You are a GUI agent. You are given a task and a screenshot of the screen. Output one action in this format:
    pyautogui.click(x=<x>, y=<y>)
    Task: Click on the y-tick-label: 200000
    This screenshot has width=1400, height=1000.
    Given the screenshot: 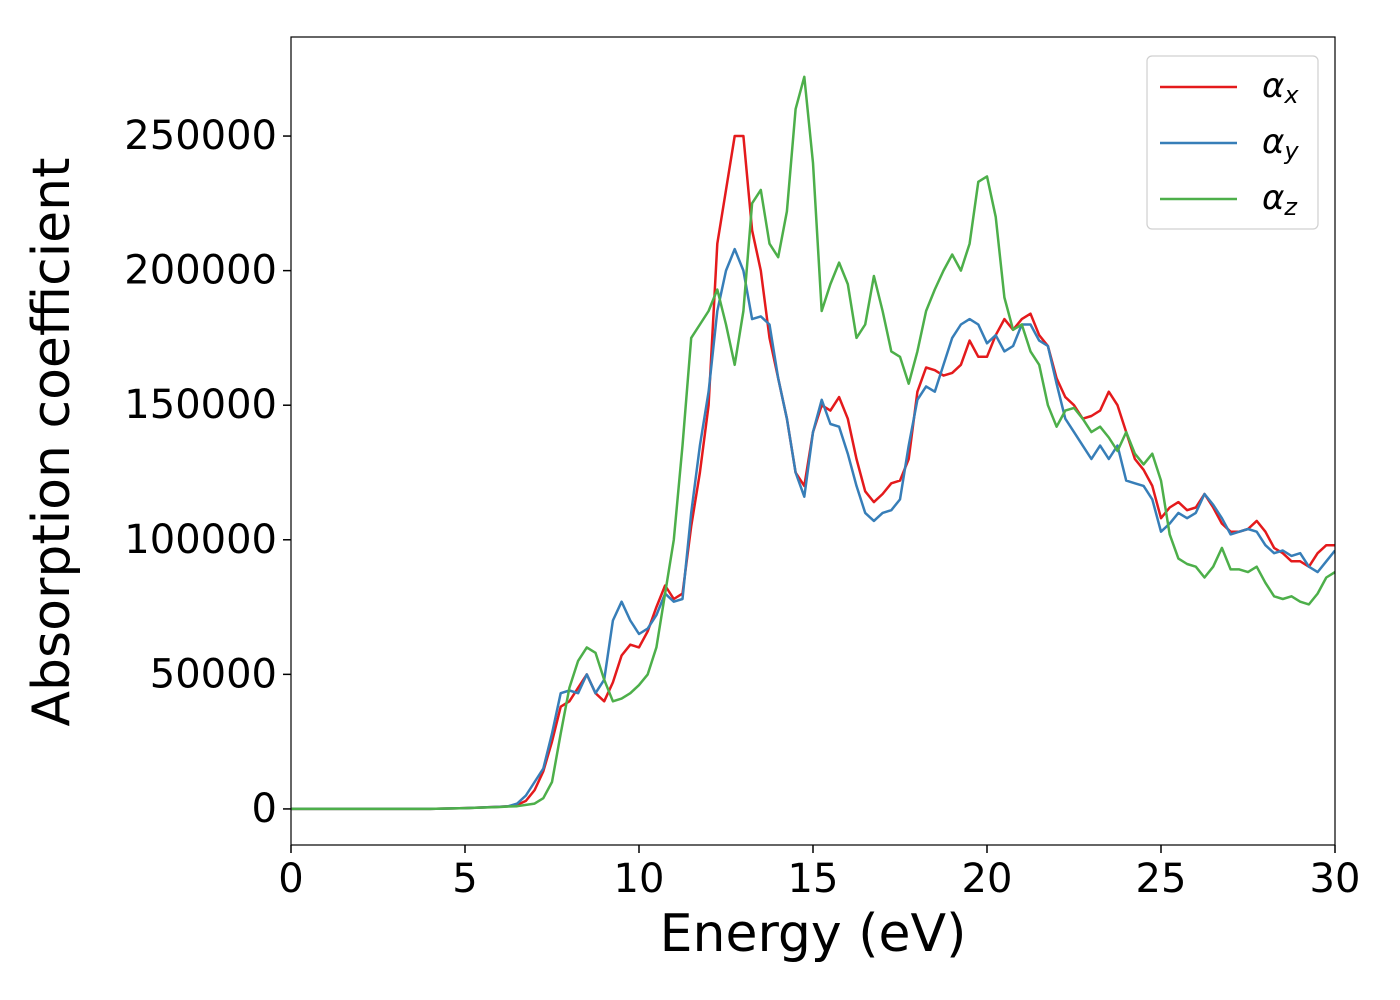 What is the action you would take?
    pyautogui.click(x=200, y=271)
    